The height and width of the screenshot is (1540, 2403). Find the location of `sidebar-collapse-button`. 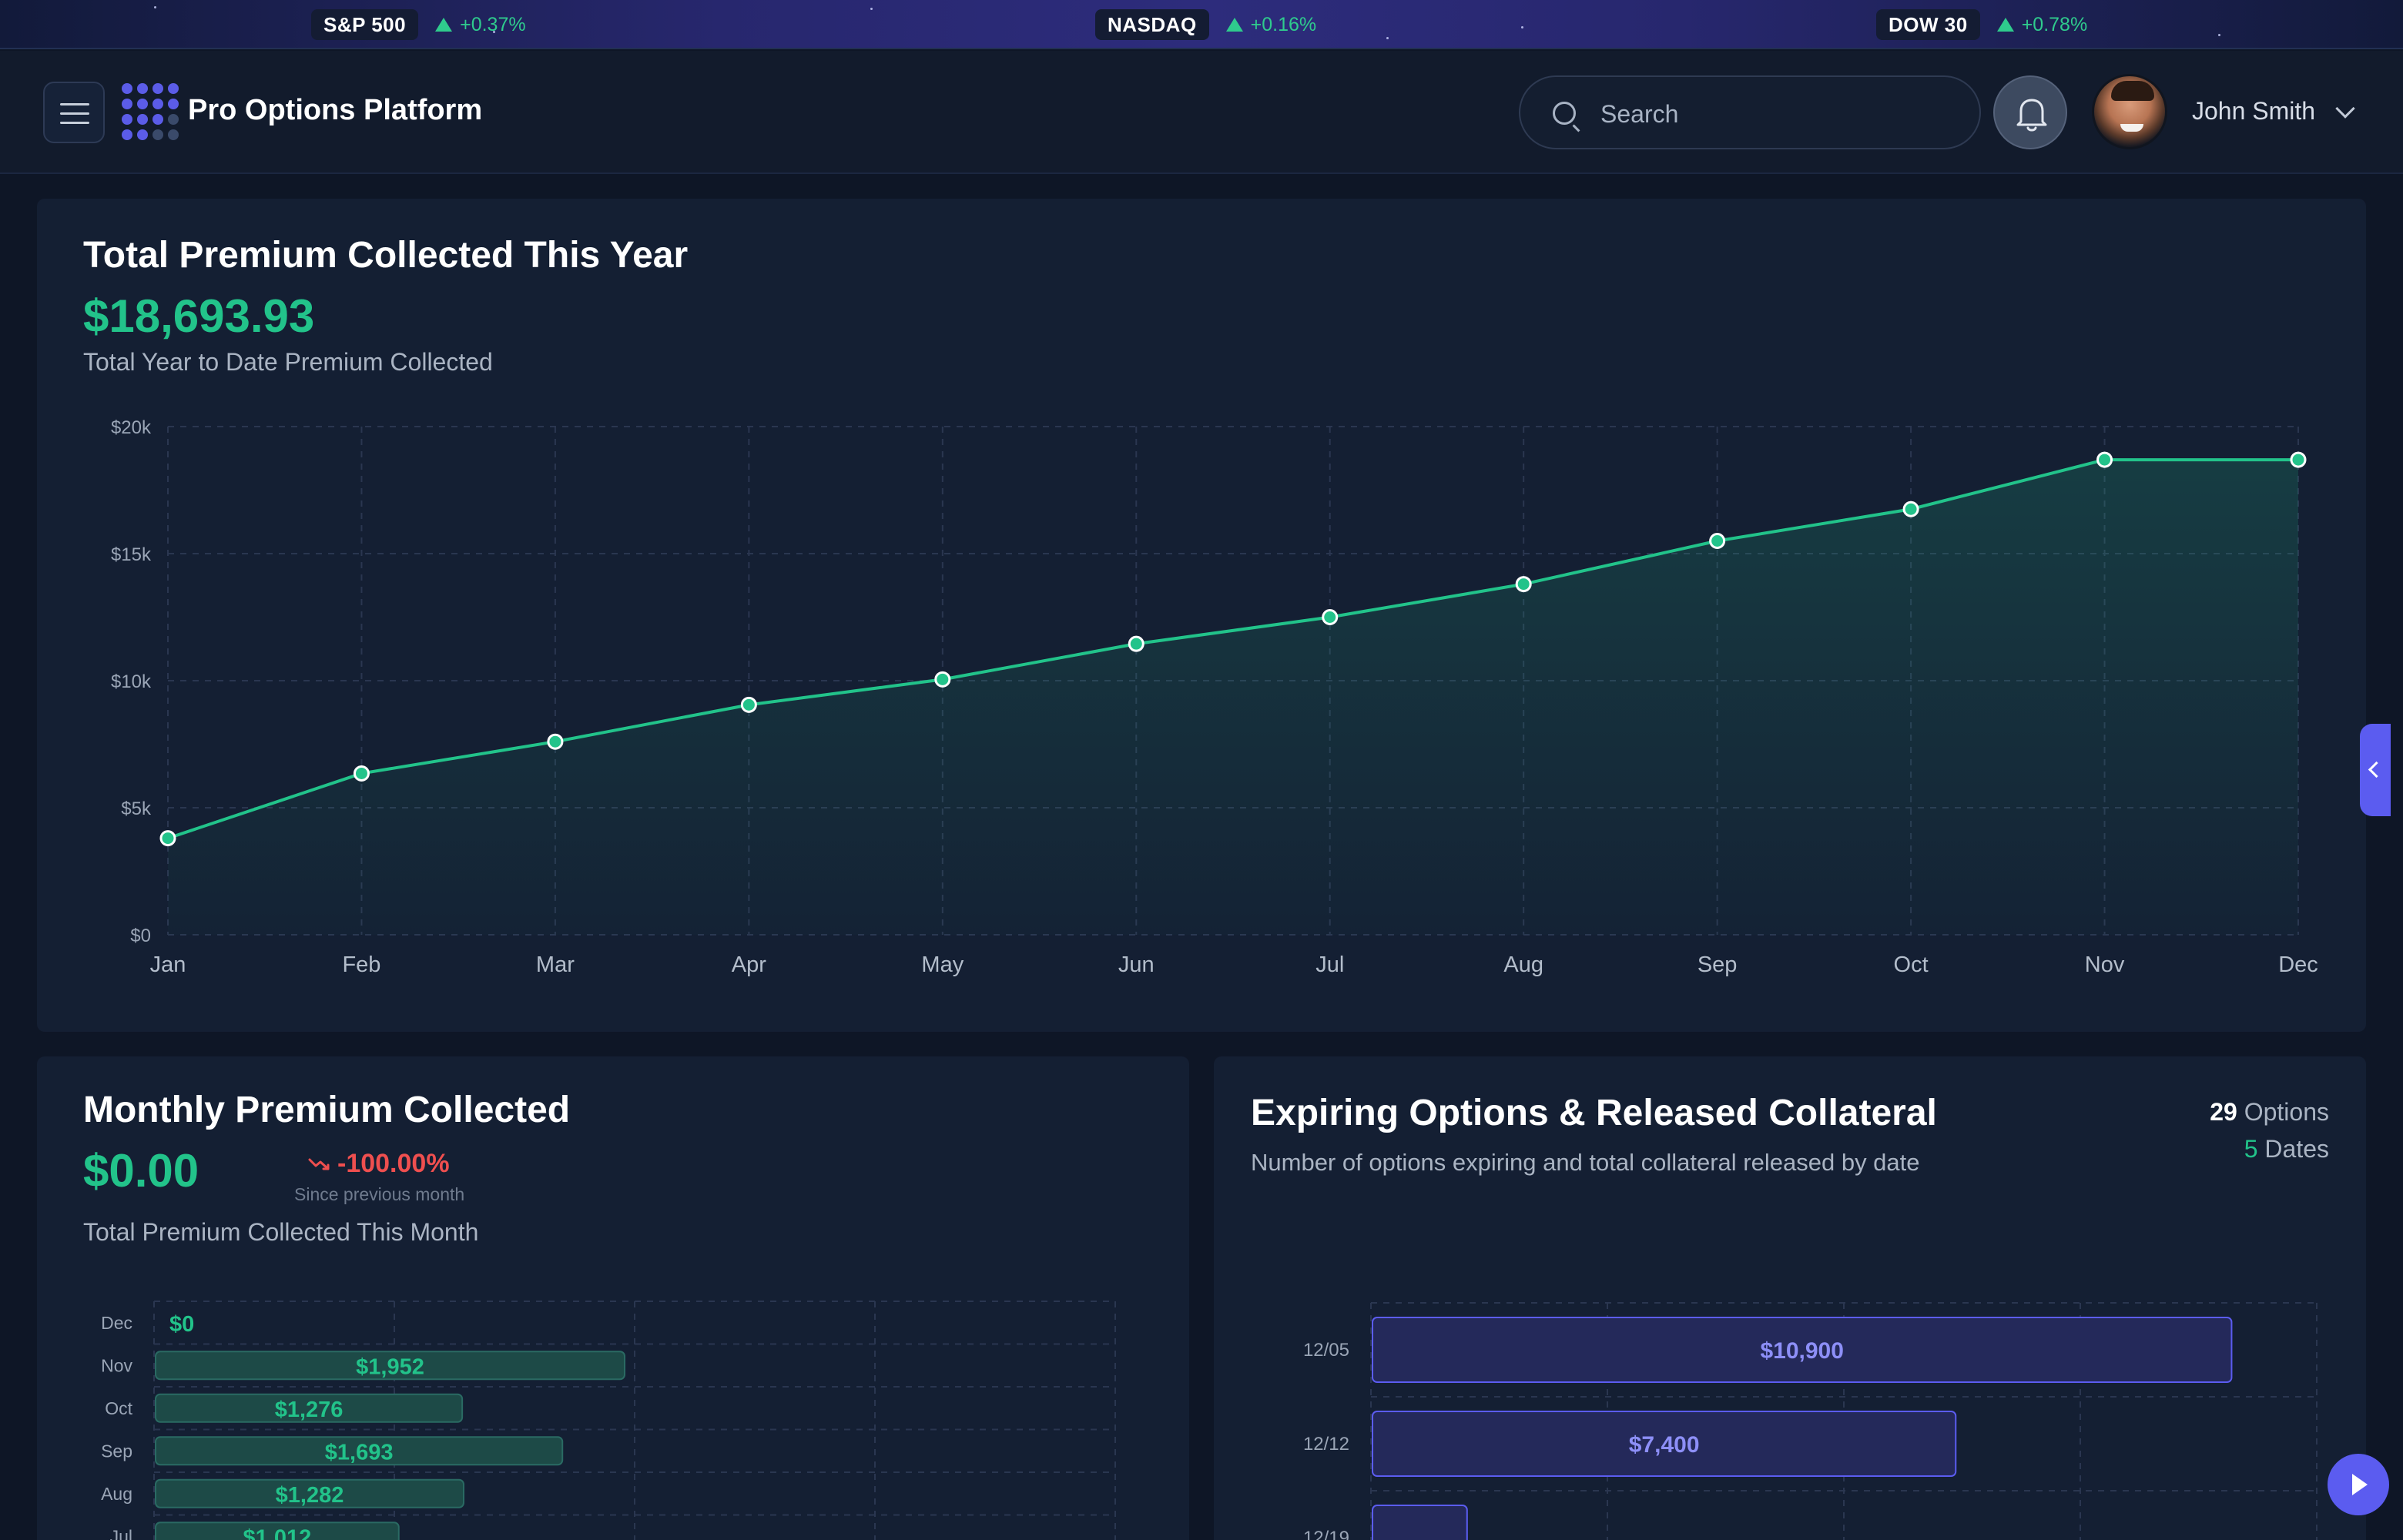

sidebar-collapse-button is located at coordinates (2376, 770).